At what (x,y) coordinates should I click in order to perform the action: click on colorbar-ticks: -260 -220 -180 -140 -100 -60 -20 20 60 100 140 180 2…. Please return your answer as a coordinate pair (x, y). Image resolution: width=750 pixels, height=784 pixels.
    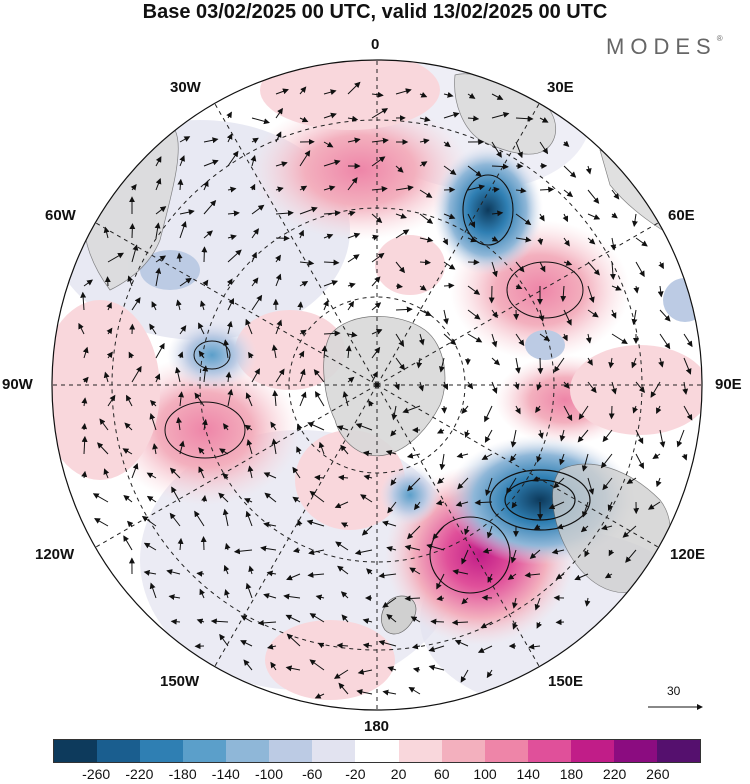
    Looking at the image, I should click on (375, 775).